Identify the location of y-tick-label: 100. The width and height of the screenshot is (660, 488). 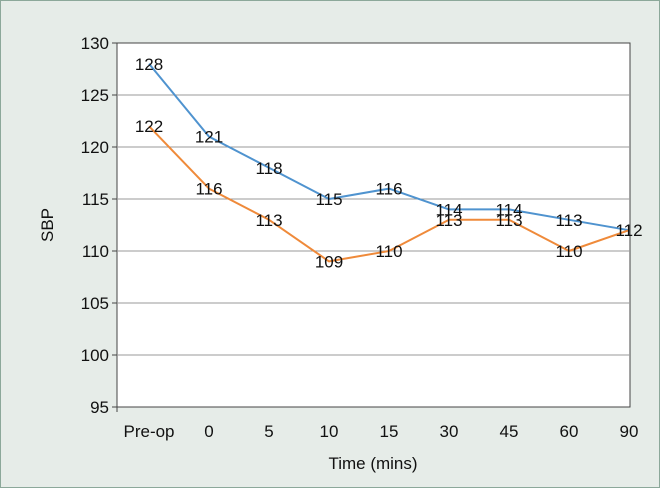
(95, 355).